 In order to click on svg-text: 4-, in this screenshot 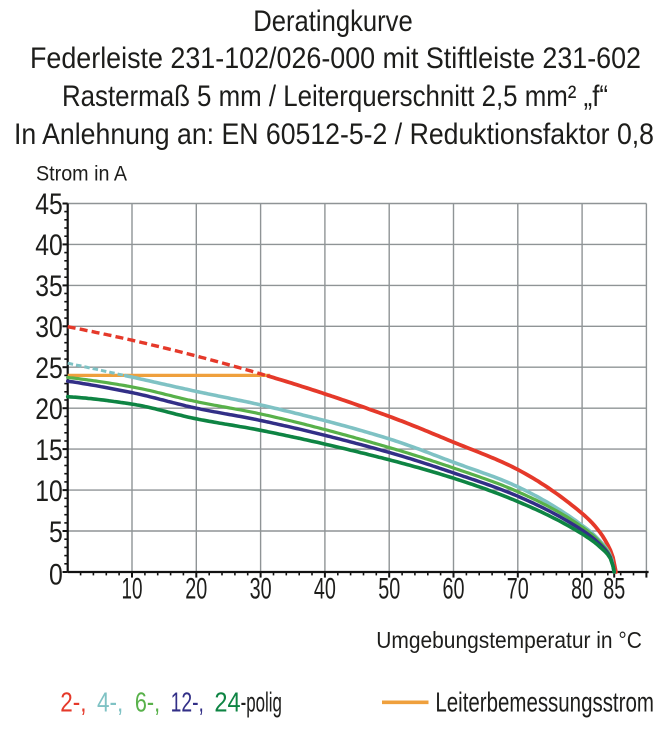, I will do `click(110, 702)`.